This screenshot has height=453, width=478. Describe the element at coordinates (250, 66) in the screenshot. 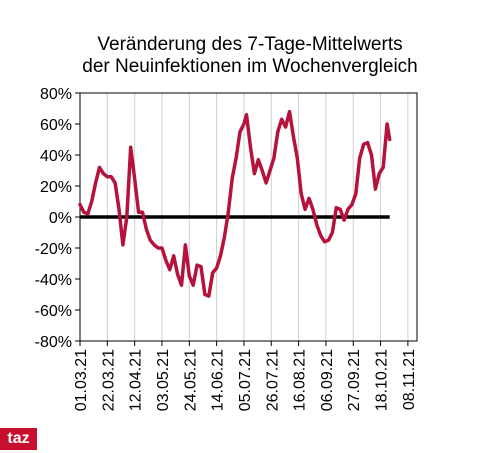

I see `chart-title-line-2: der Neuinfektionen im Wochenvergleich` at that location.